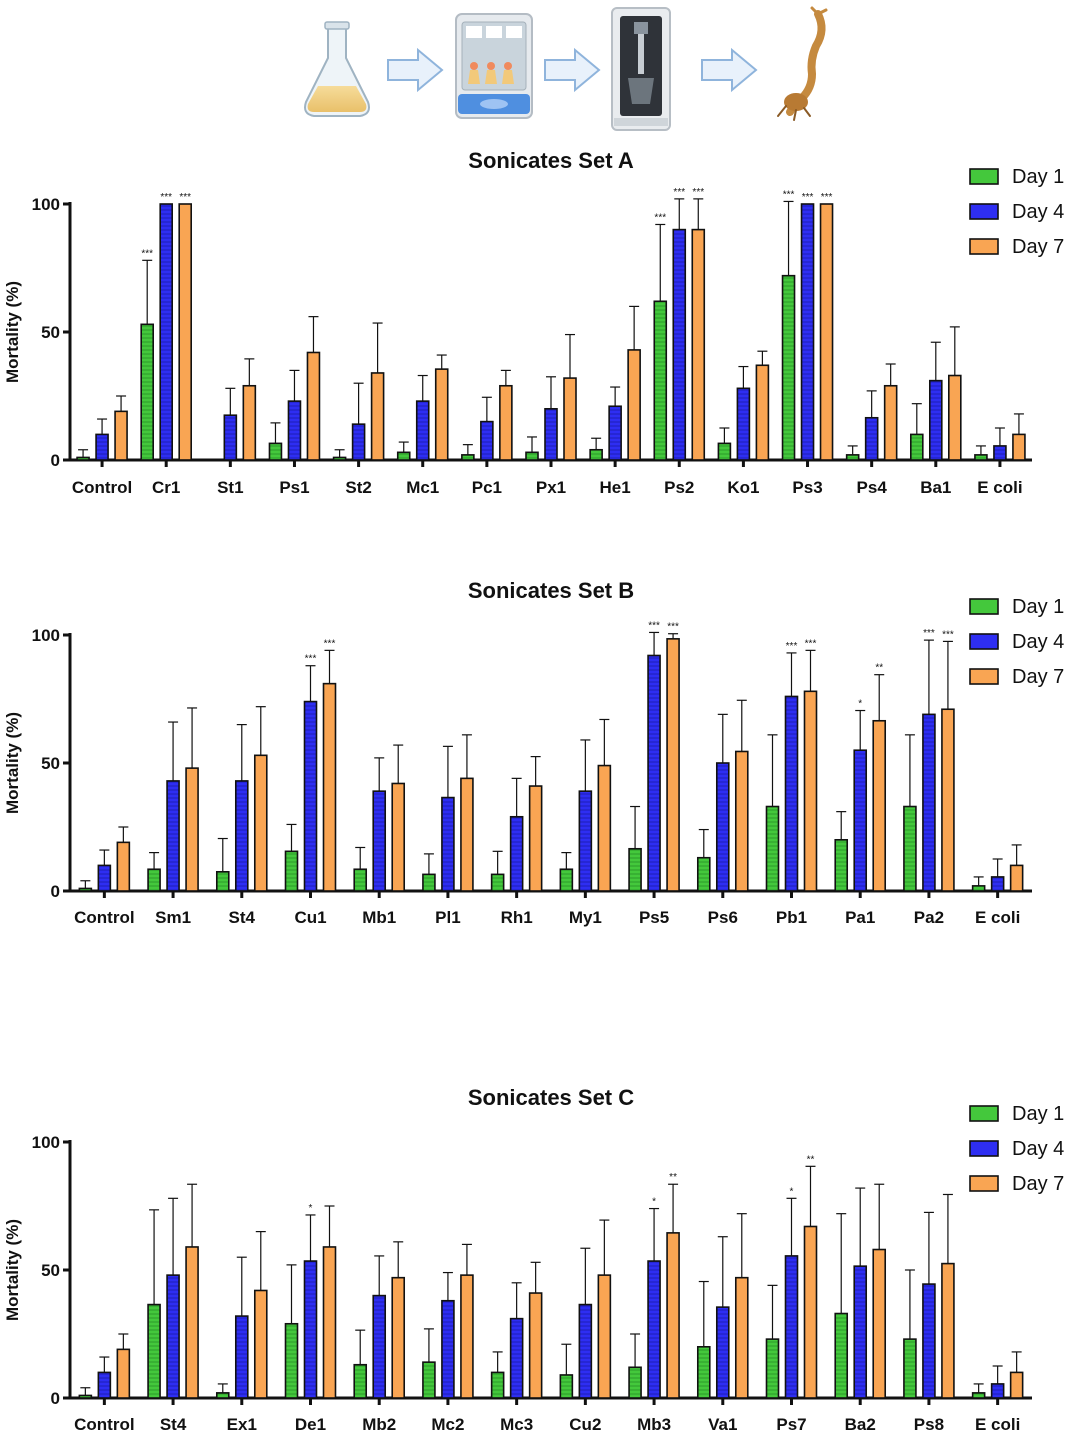 This screenshot has height=1430, width=1068. What do you see at coordinates (379, 1422) in the screenshot?
I see `x-tick-label: Mb2` at bounding box center [379, 1422].